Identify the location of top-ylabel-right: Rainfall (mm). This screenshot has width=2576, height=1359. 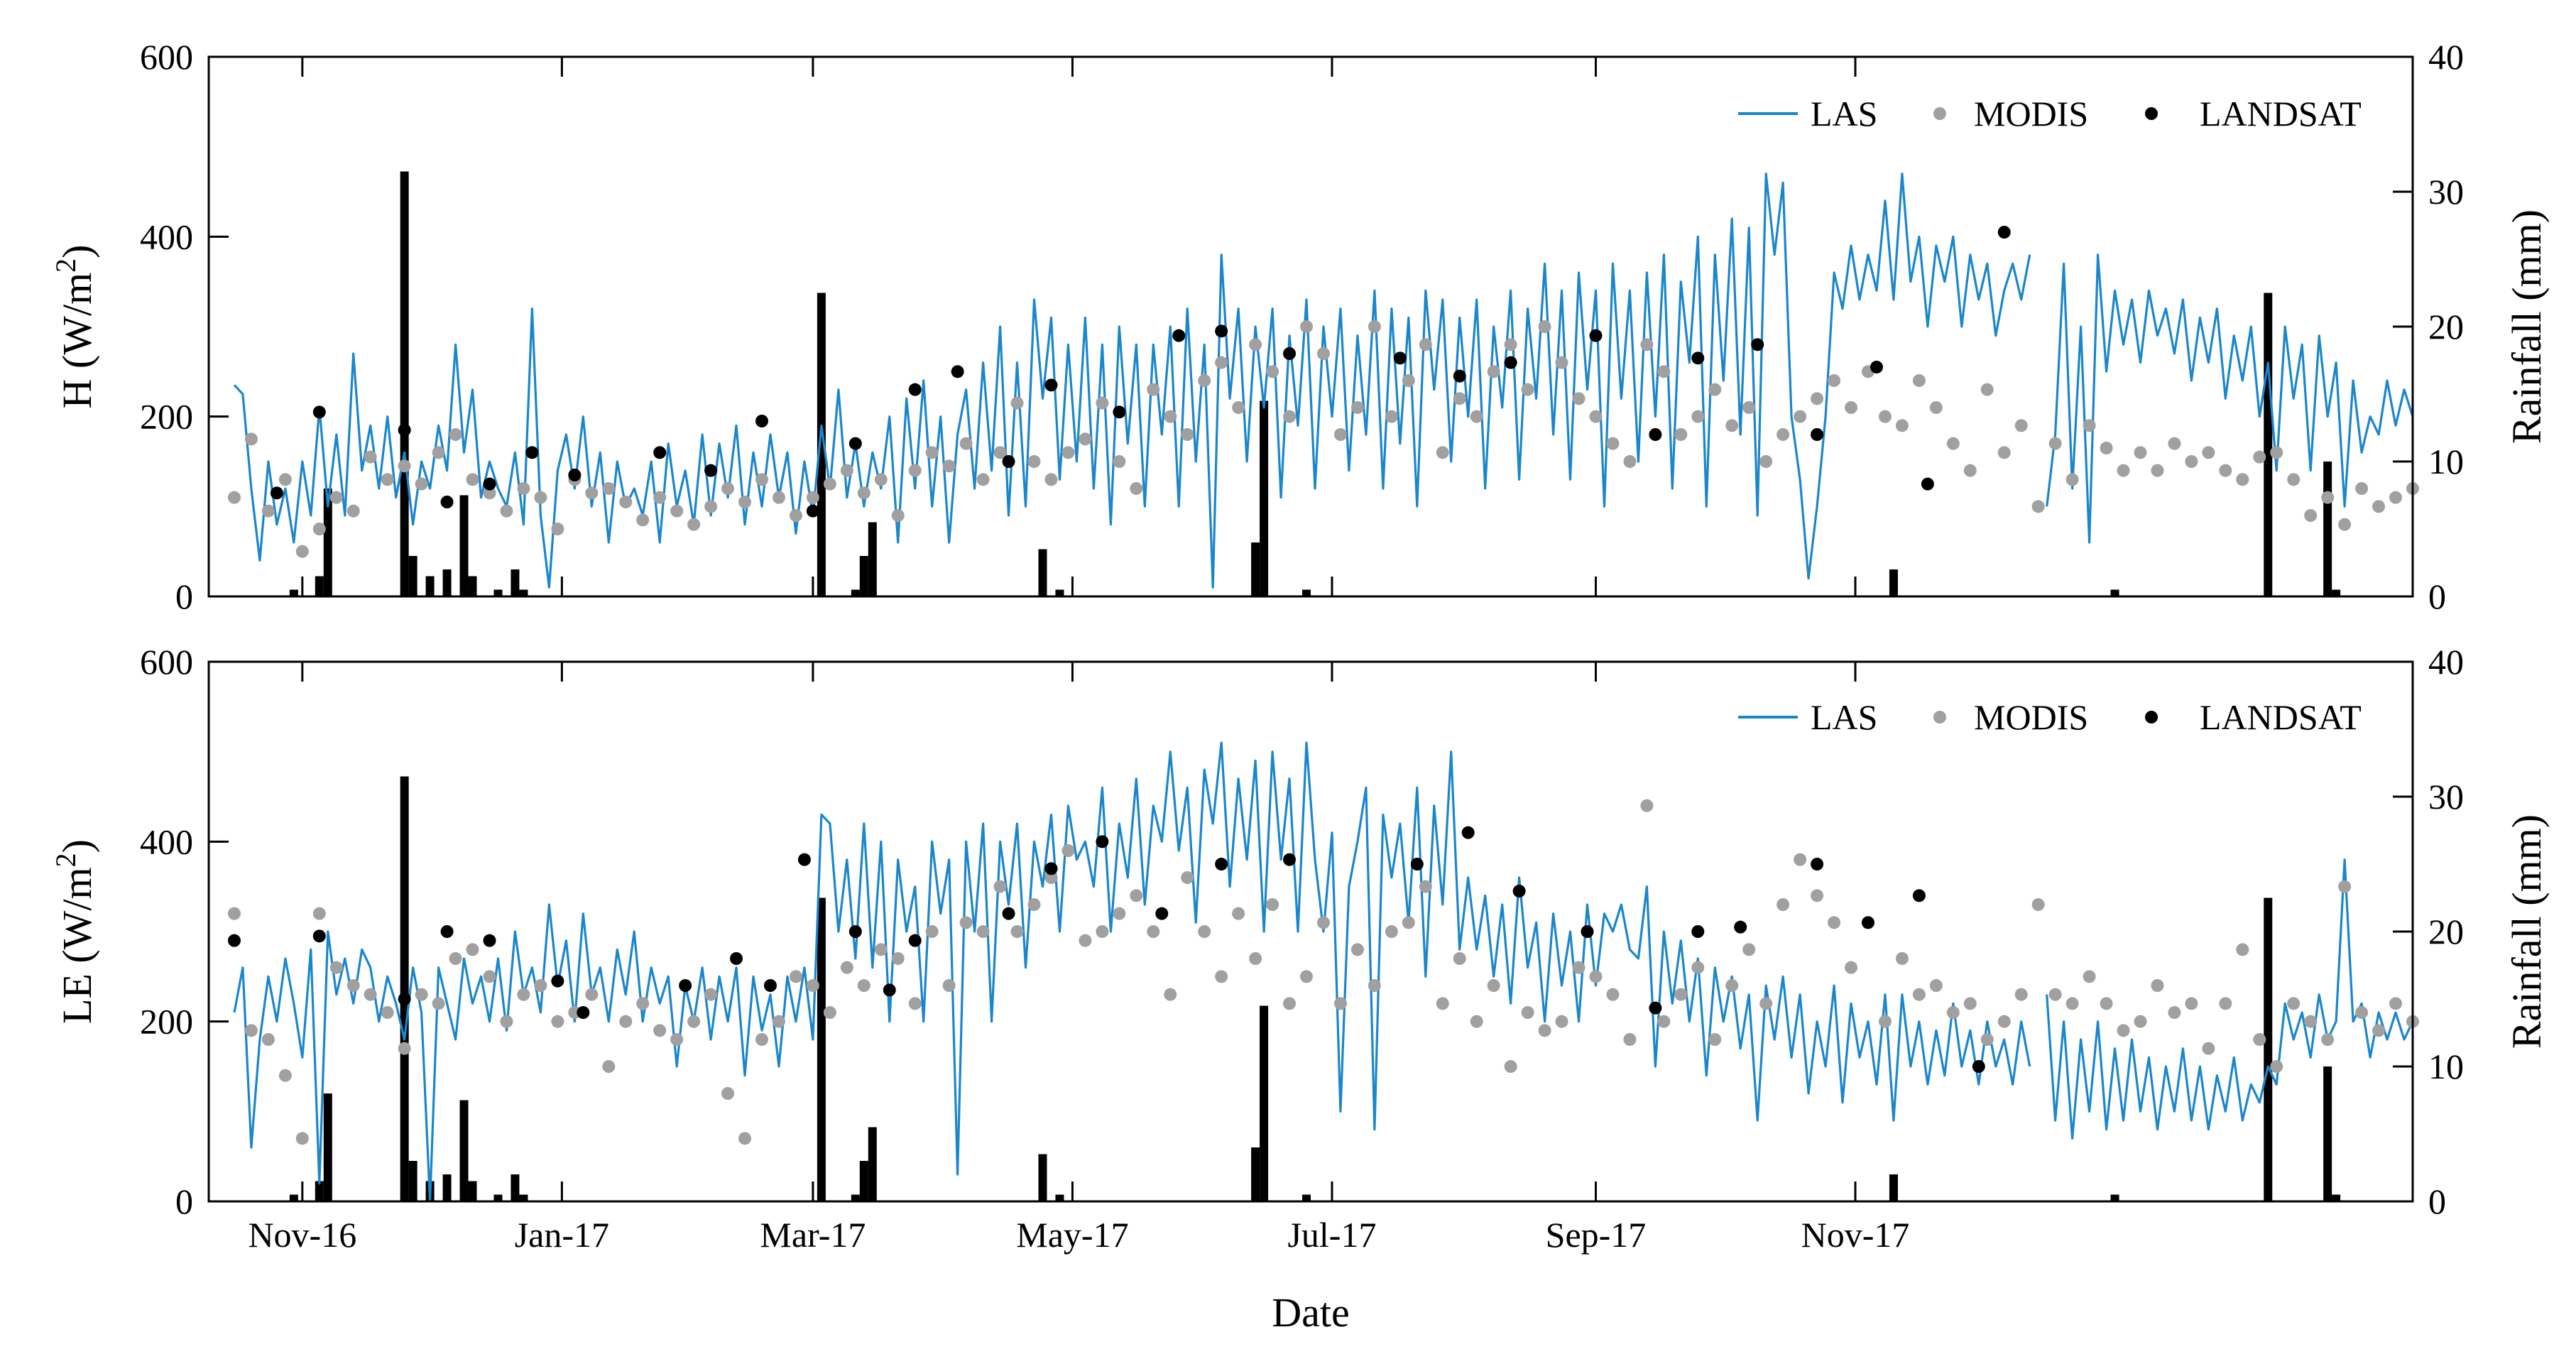
(2527, 326).